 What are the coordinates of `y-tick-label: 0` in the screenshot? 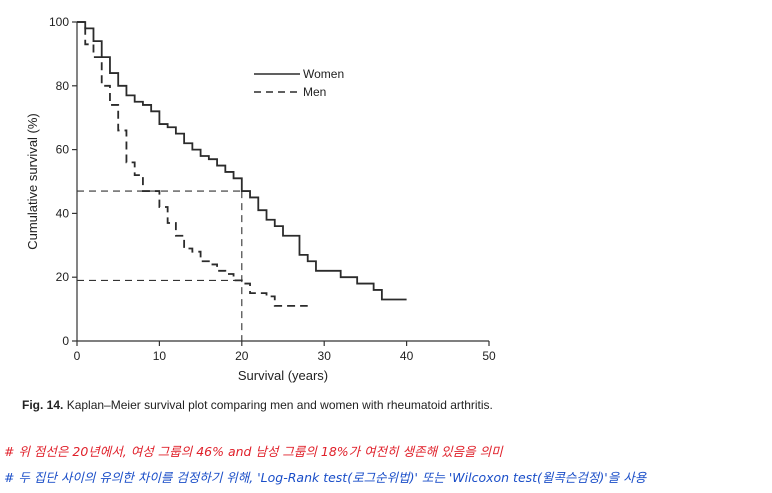 It's located at (65, 341).